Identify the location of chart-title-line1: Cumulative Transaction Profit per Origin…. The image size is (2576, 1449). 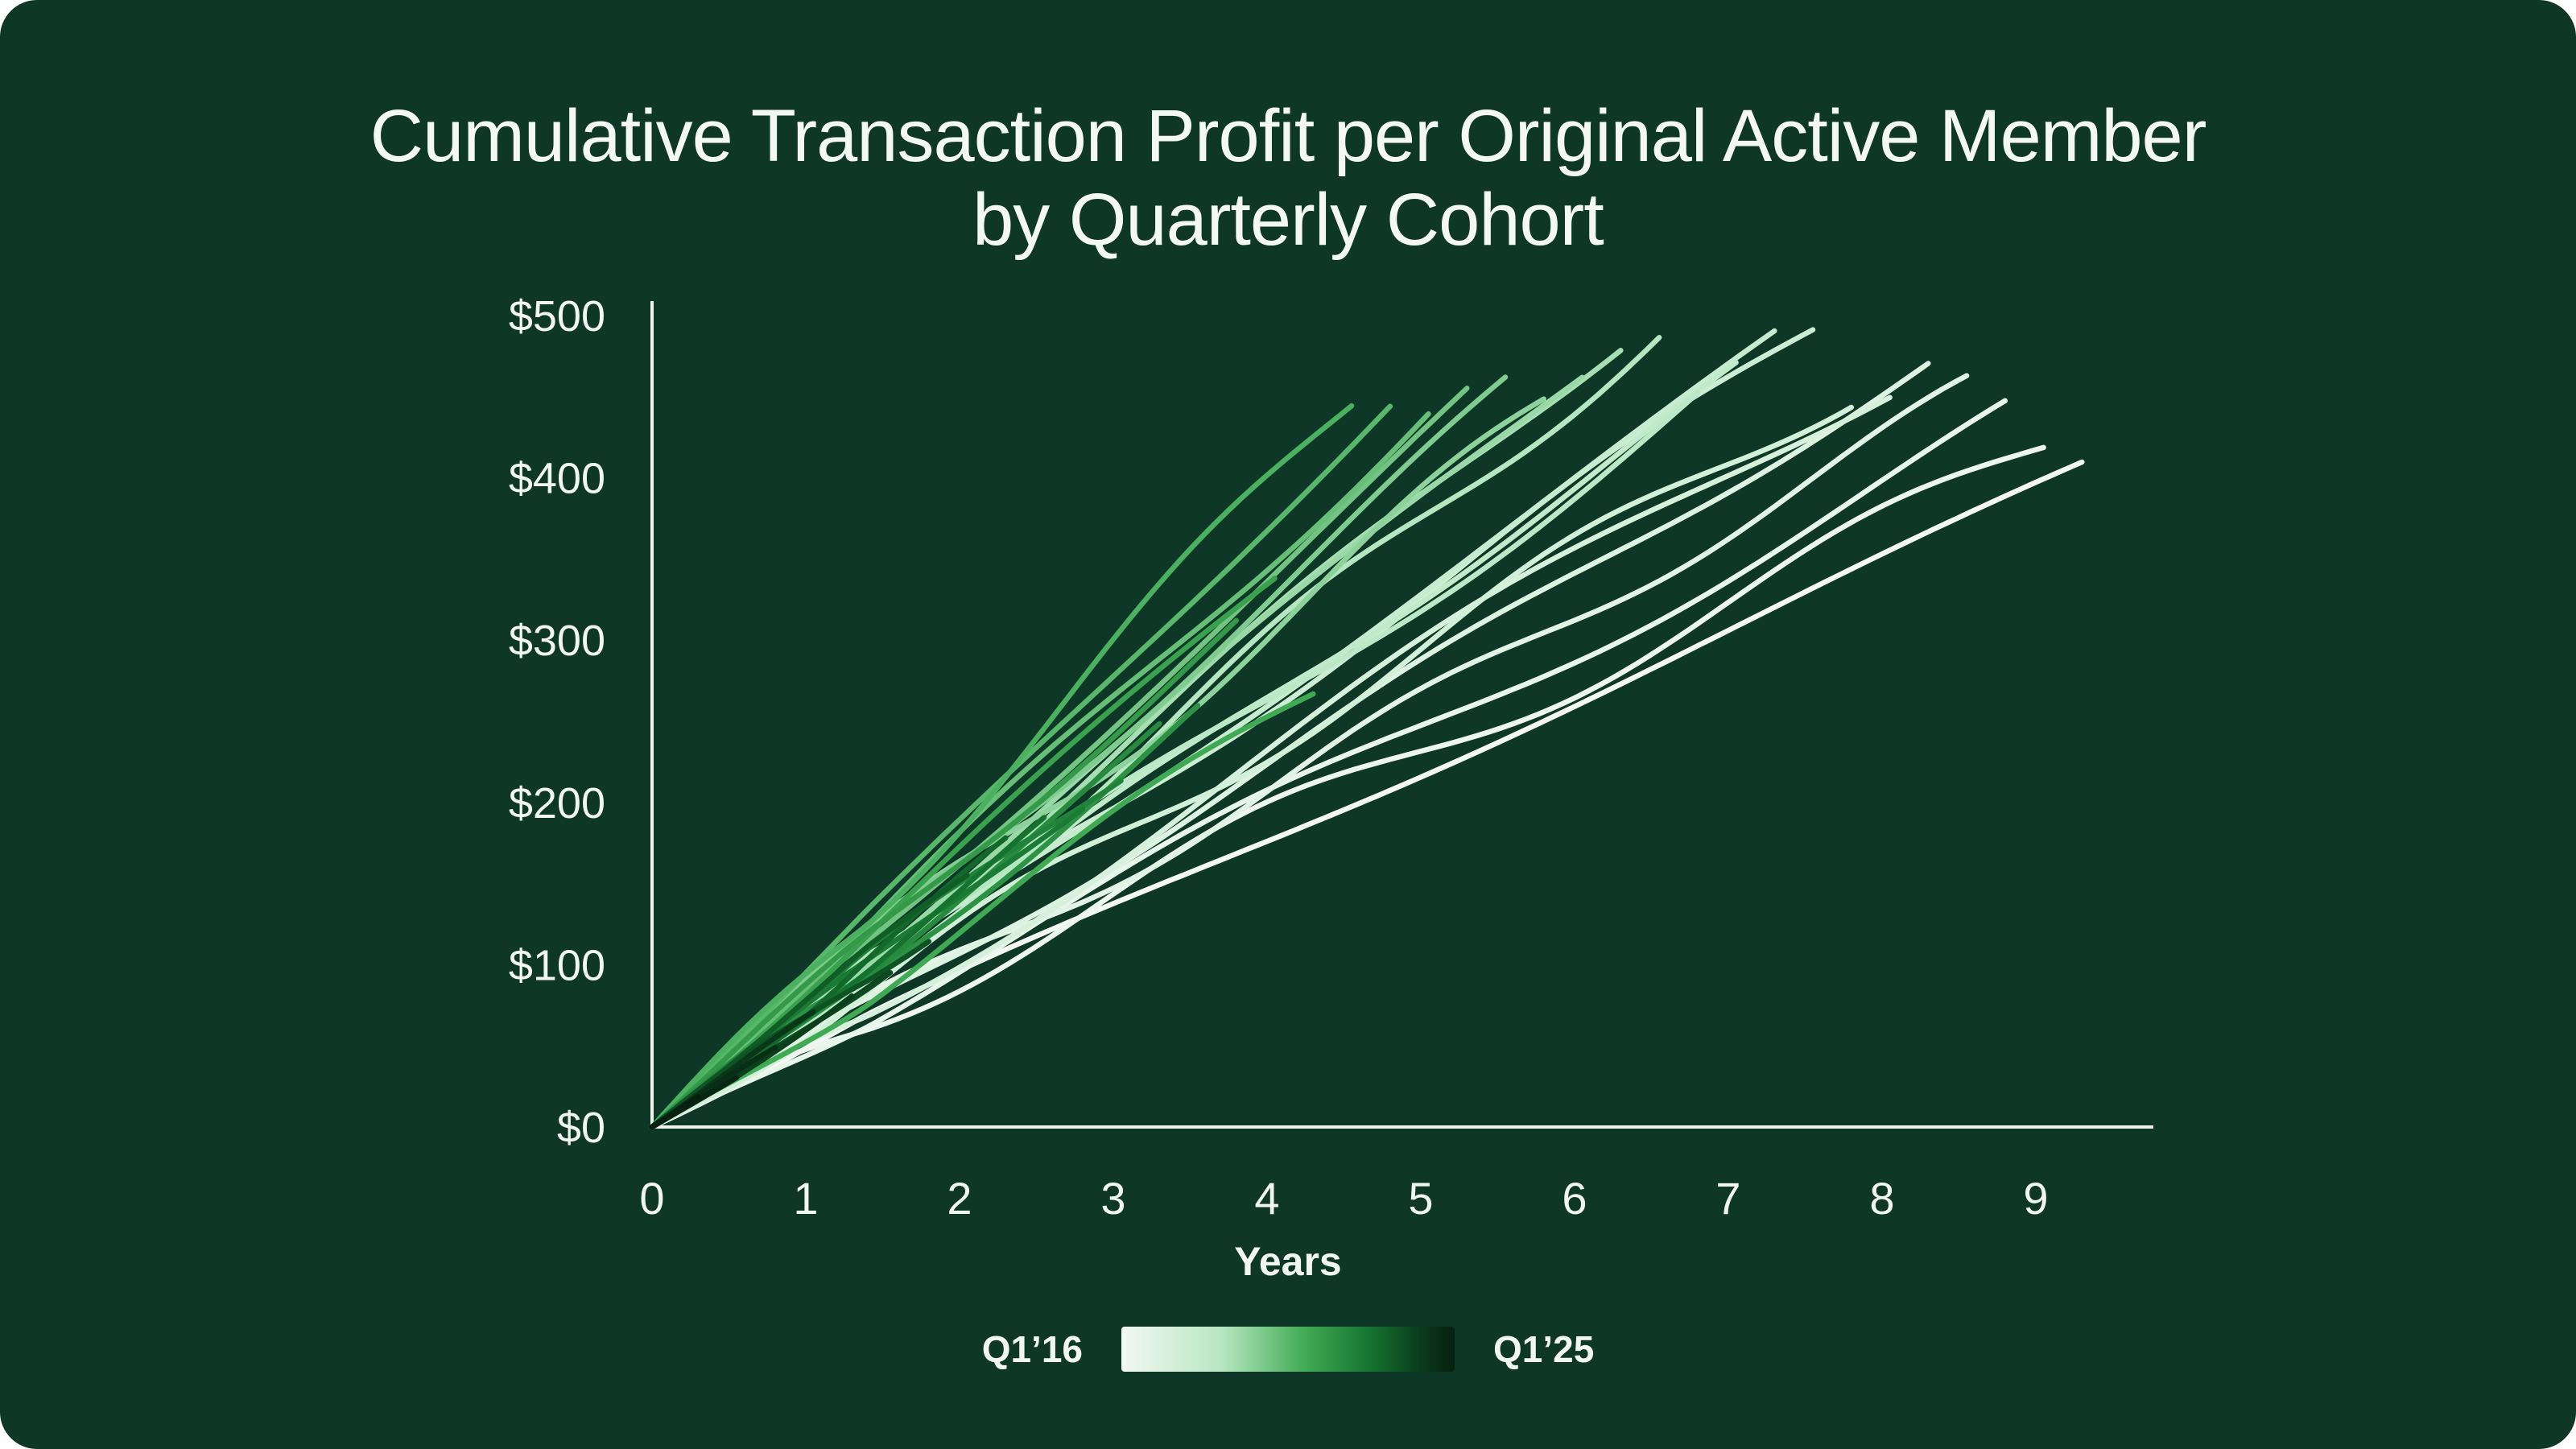
(1288, 136).